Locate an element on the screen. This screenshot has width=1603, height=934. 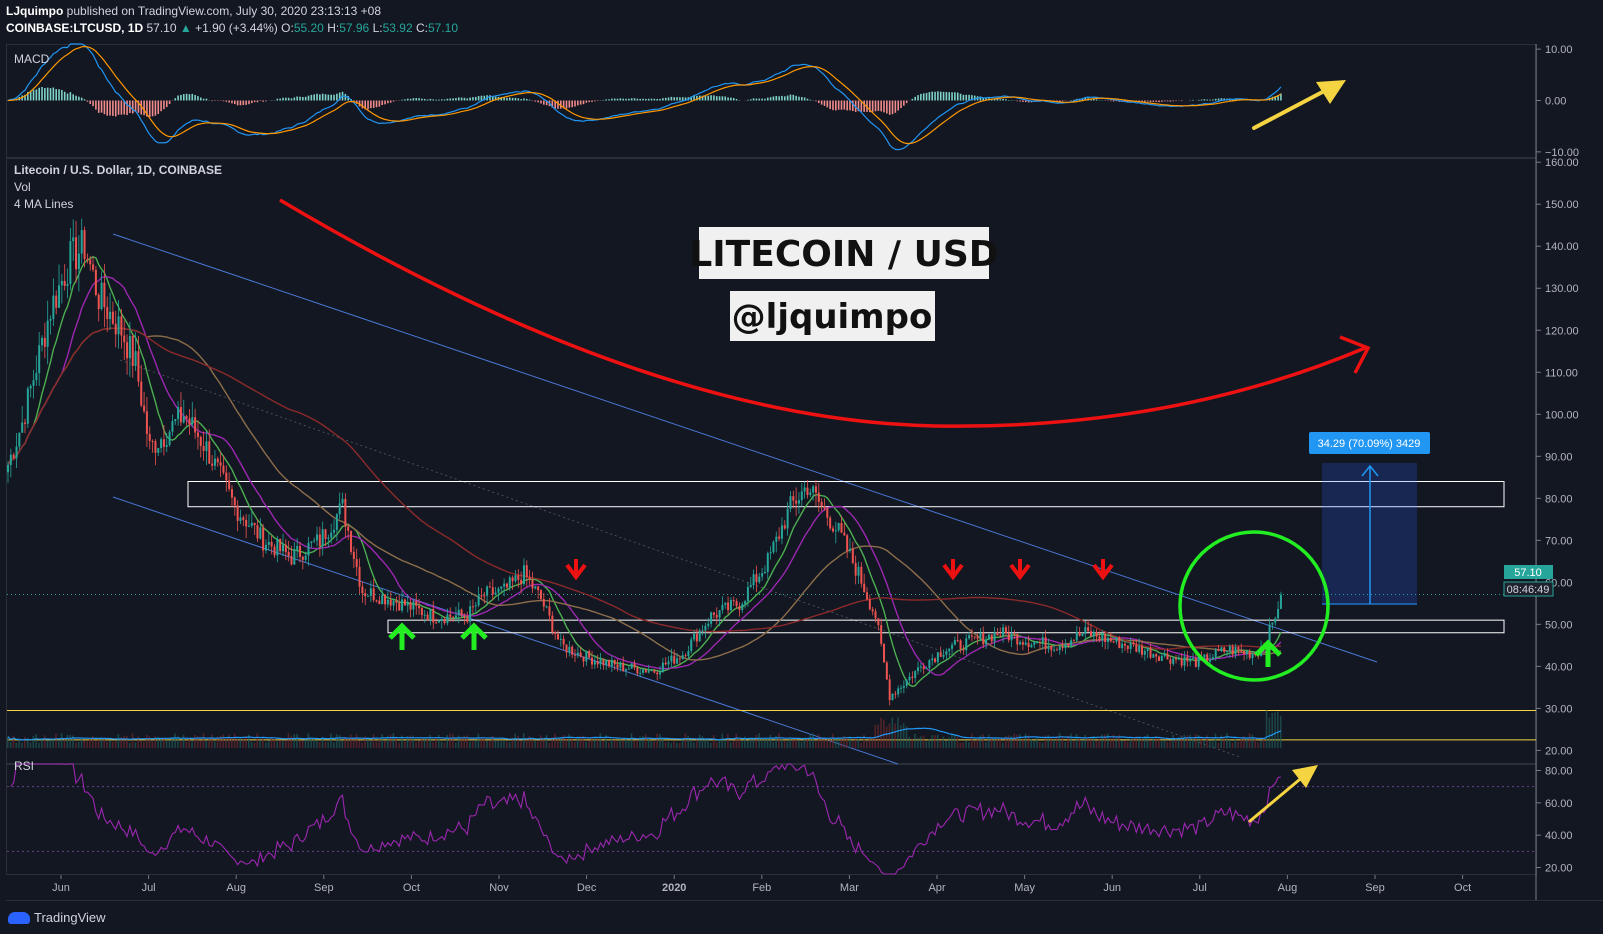
tradingview-logo: TradingView is located at coordinates (57, 917).